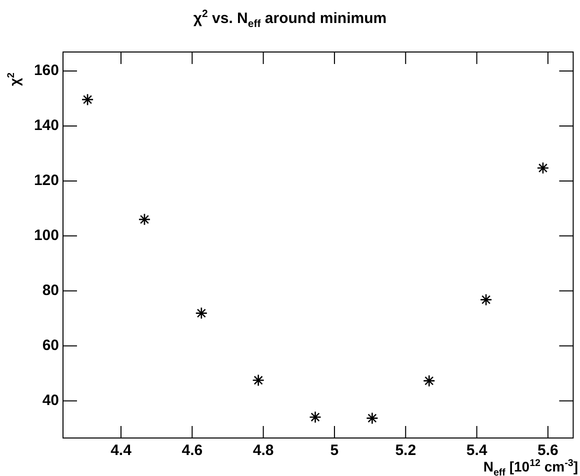 This screenshot has width=580, height=476. I want to click on x-axis-title: N$_{eff}$ [10$^{12}$ cm$^{-3}$], so click(530, 467).